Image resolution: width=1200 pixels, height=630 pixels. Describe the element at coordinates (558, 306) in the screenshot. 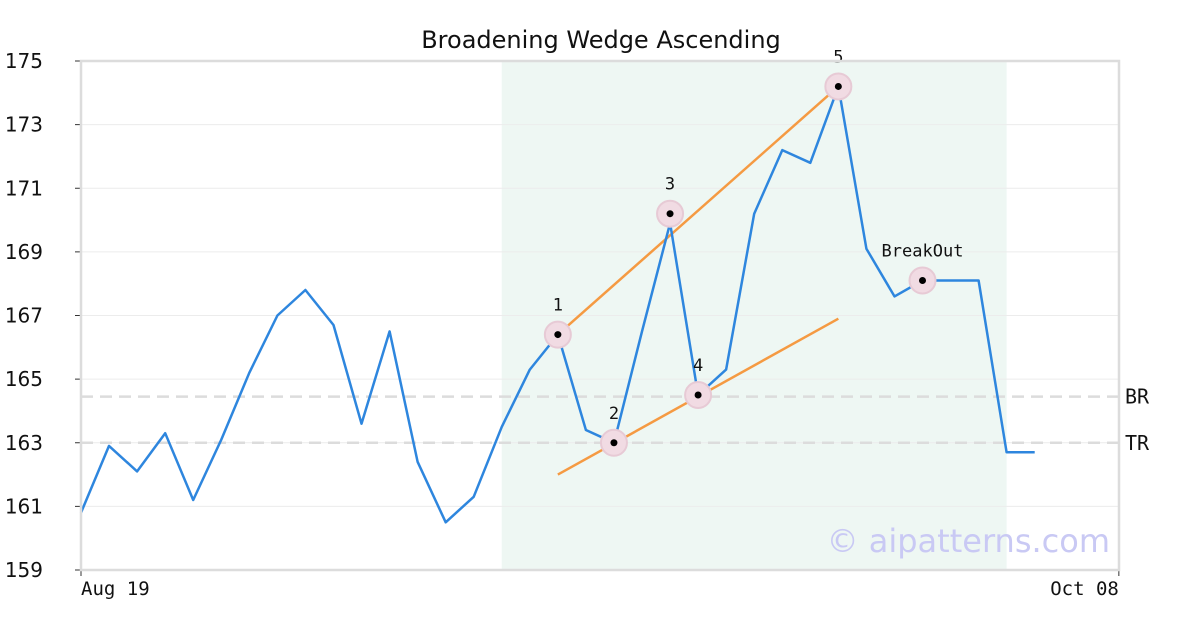

I see `pivot-label: 1` at that location.